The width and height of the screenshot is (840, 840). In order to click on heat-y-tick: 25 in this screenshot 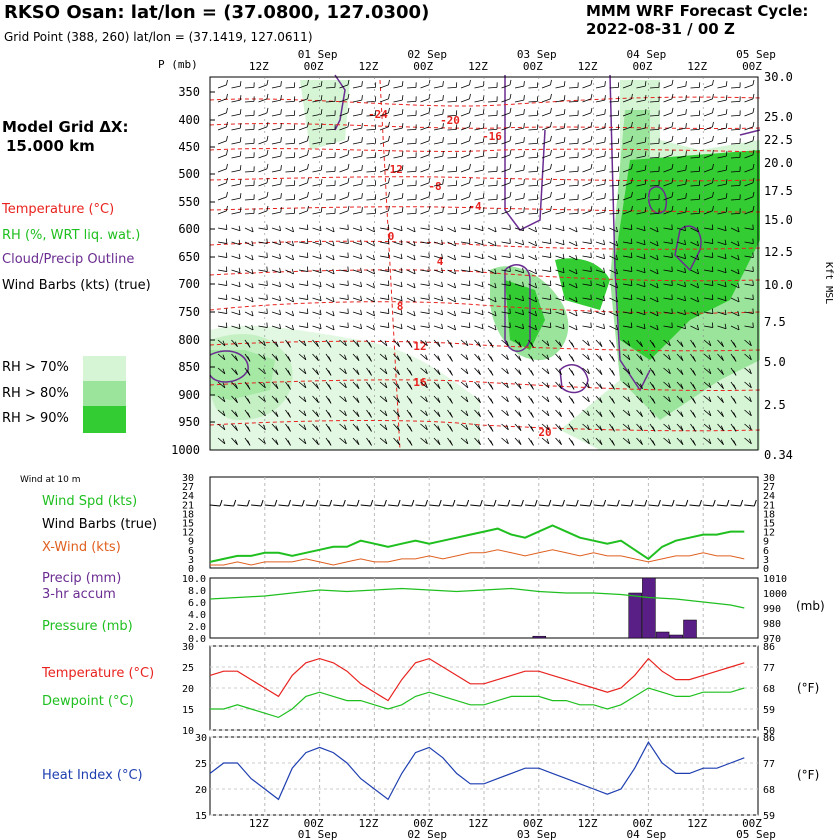, I will do `click(201, 764)`.